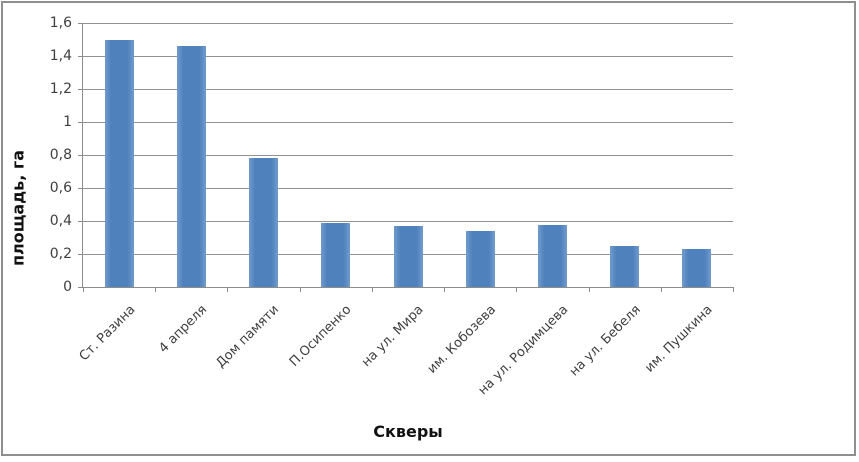 The image size is (859, 462). Describe the element at coordinates (60, 56) in the screenshot. I see `y-tick-label: 1,4` at that location.